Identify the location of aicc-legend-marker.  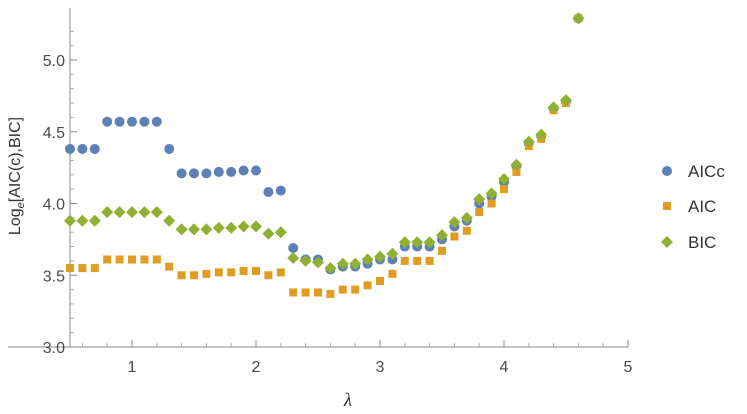
(667, 171).